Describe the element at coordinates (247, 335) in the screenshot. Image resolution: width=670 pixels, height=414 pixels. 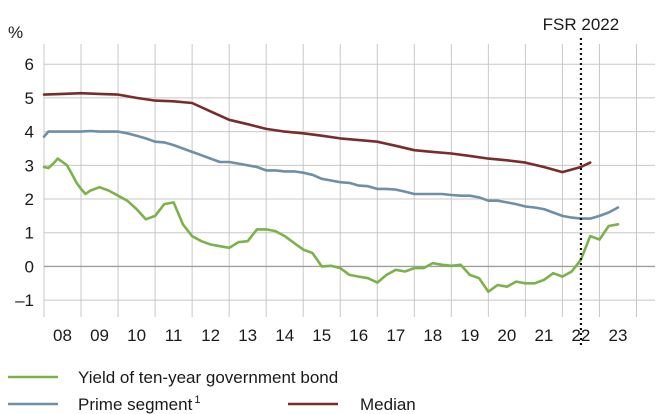
I see `x-tick-label: 13` at that location.